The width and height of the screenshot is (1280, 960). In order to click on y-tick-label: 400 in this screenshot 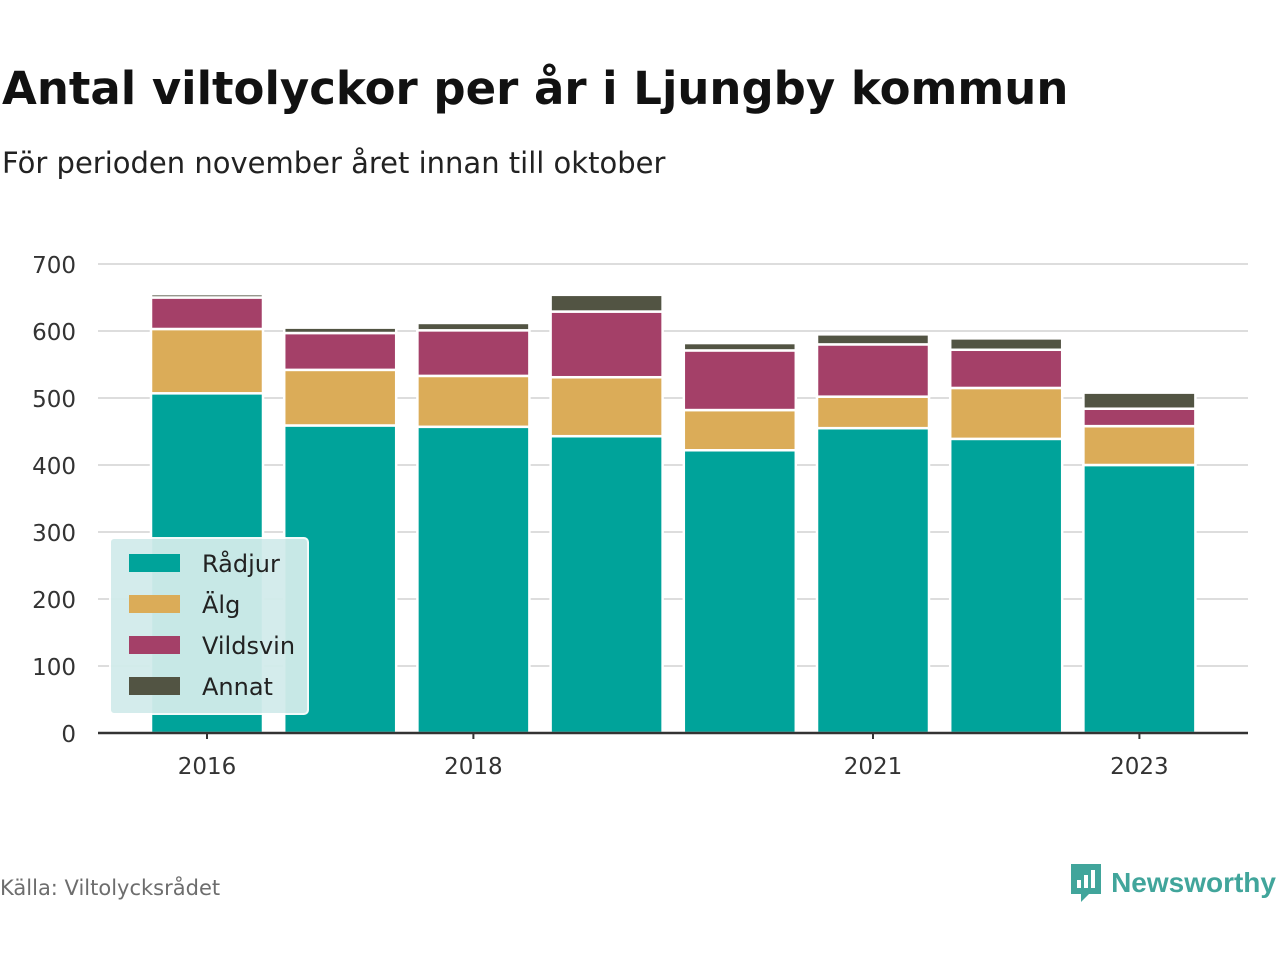, I will do `click(54, 467)`.